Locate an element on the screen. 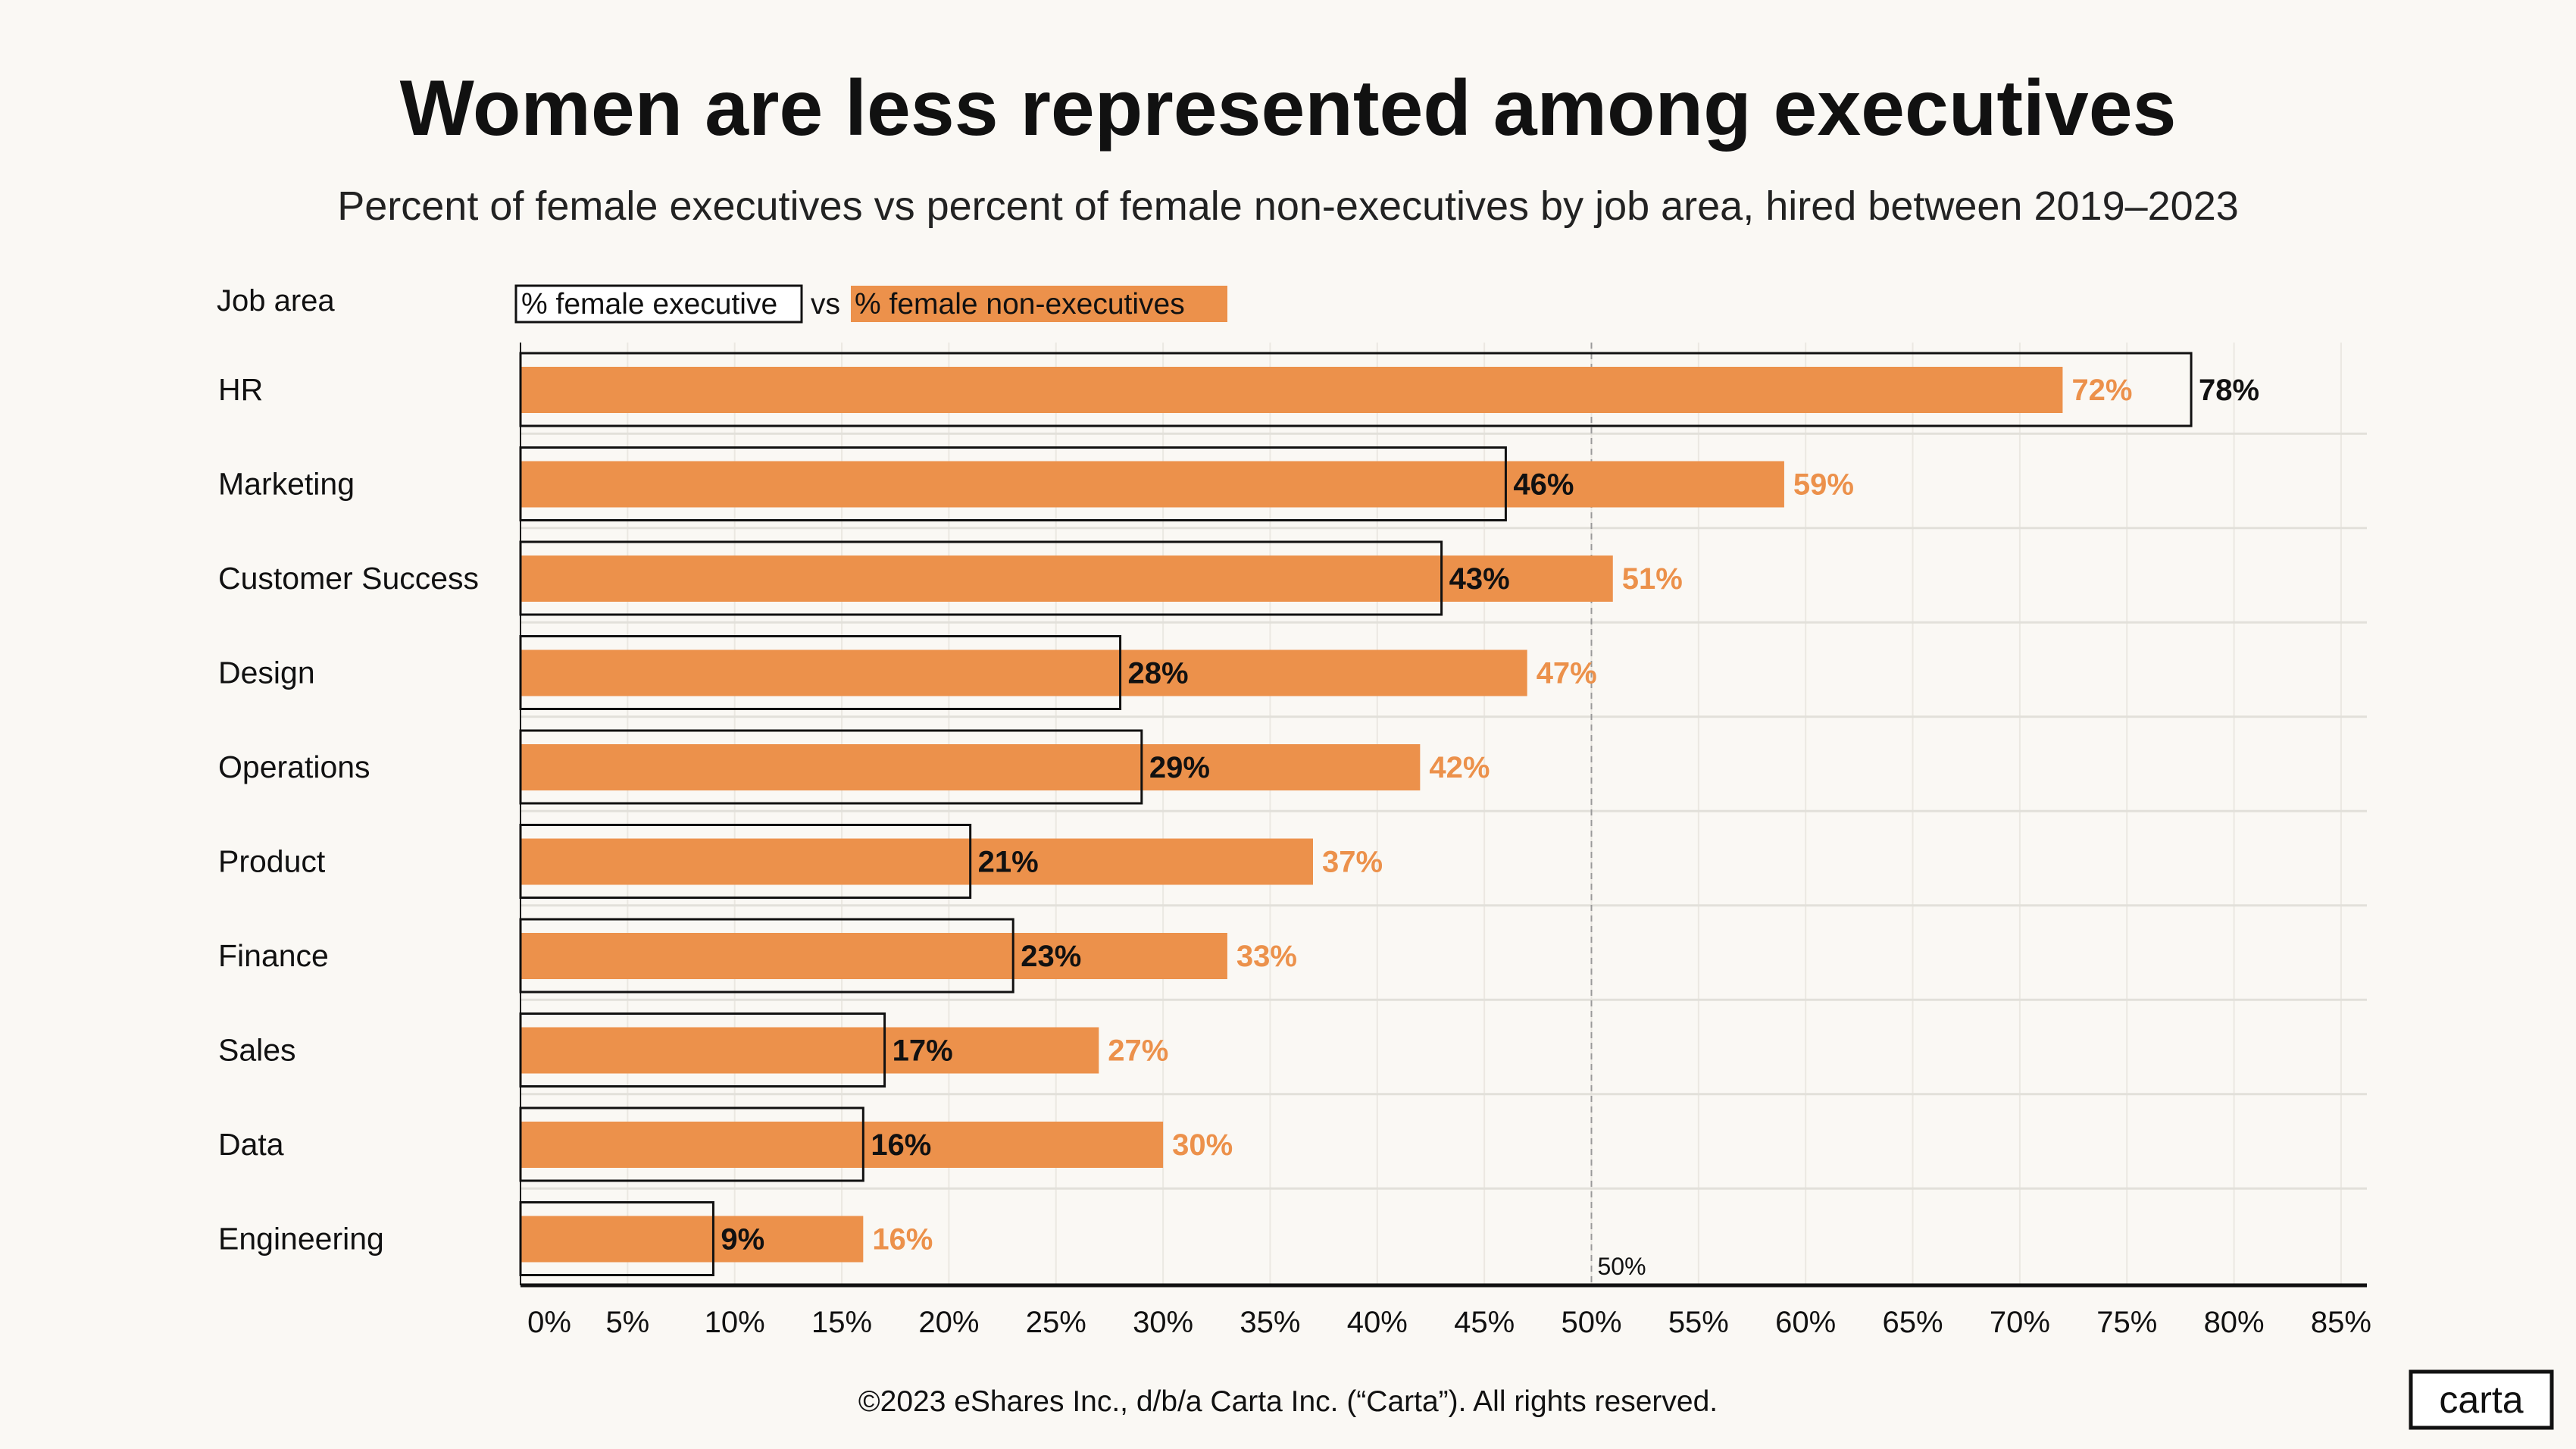  svg-text: carta is located at coordinates (2481, 1400).